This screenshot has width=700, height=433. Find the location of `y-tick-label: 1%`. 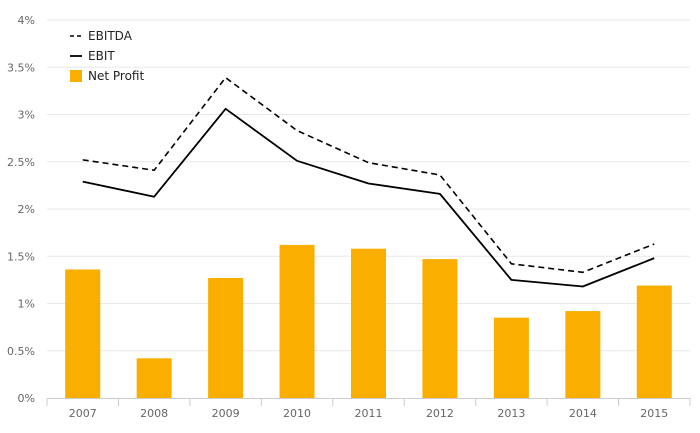

y-tick-label: 1% is located at coordinates (26, 304).